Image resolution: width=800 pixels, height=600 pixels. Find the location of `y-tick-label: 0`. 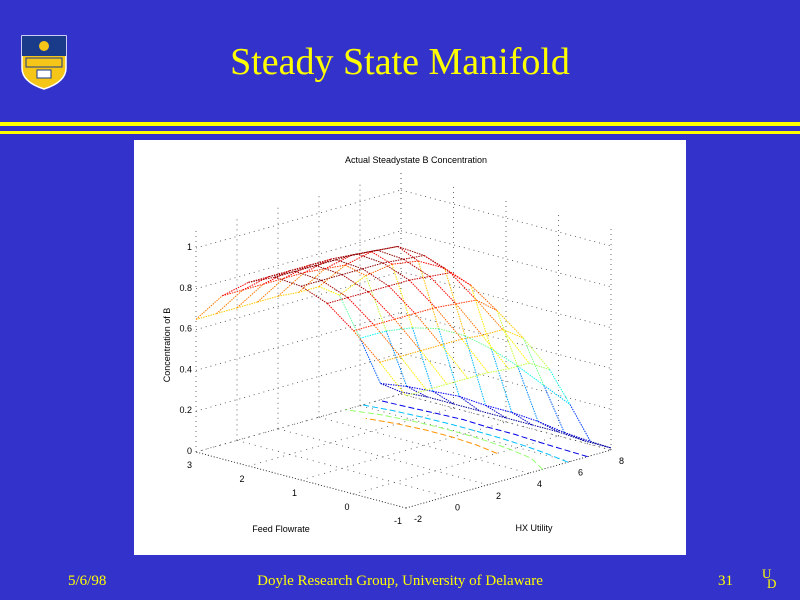

y-tick-label: 0 is located at coordinates (457, 507).